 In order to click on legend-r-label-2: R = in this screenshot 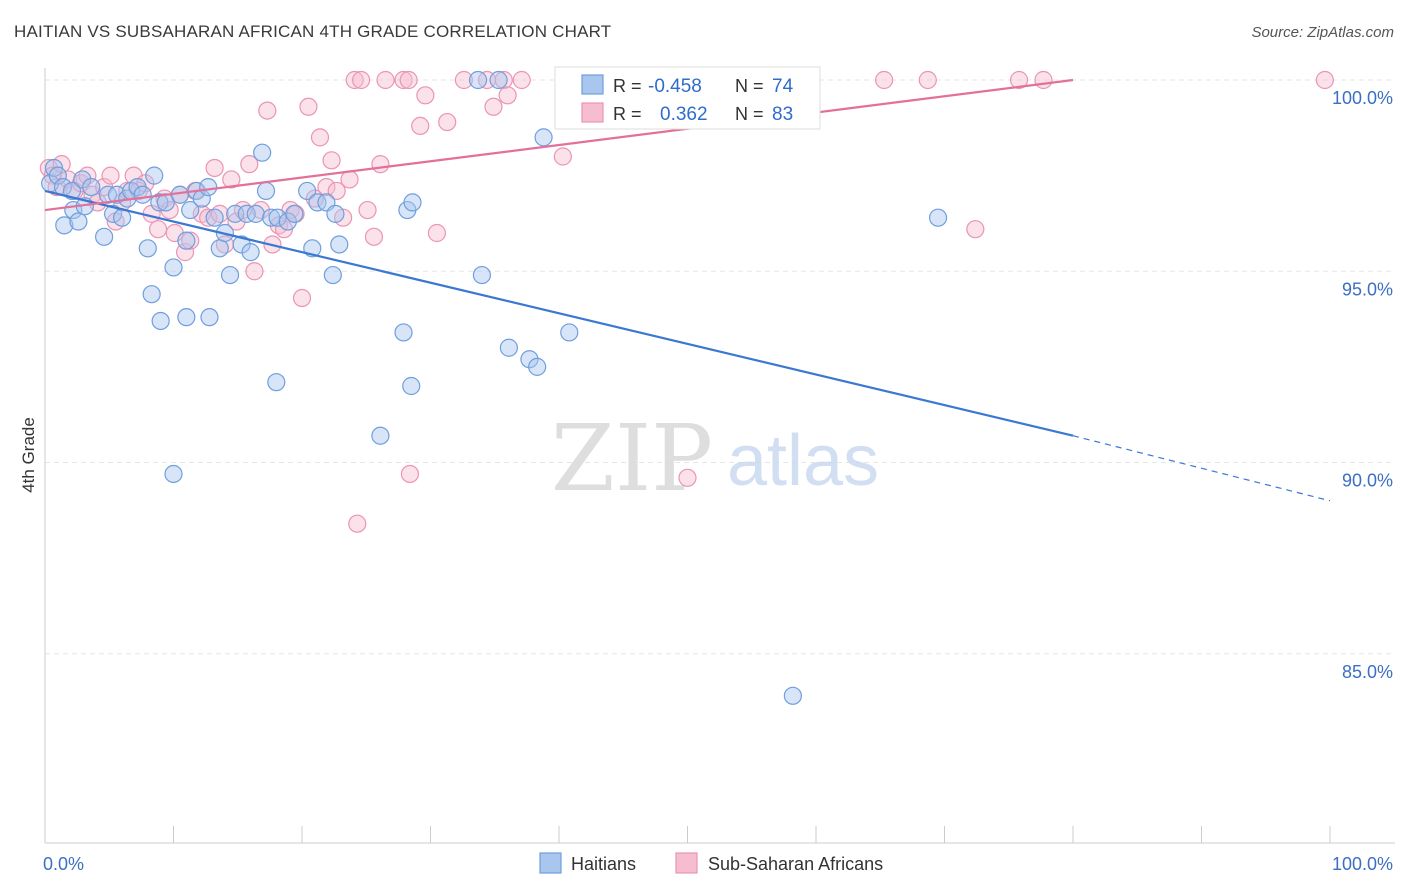, I will do `click(627, 114)`.